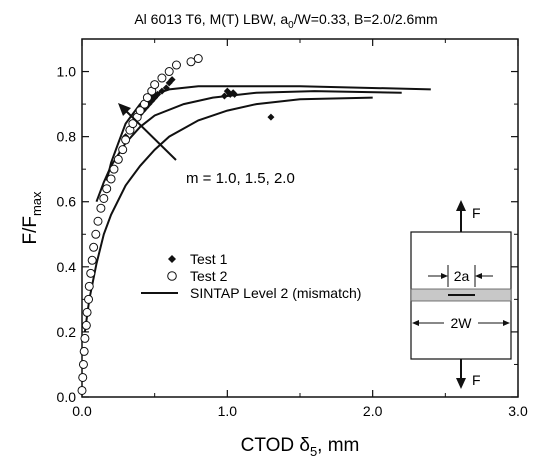 The width and height of the screenshot is (546, 465). Describe the element at coordinates (300, 447) in the screenshot. I see `x-axis-label: CTOD δ5, mm` at that location.